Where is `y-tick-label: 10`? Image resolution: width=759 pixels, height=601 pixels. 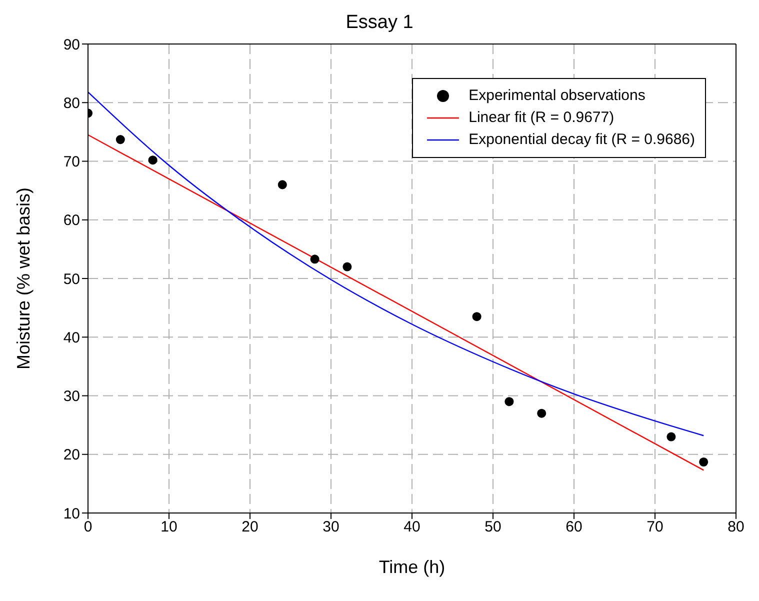
y-tick-label: 10 is located at coordinates (71, 513).